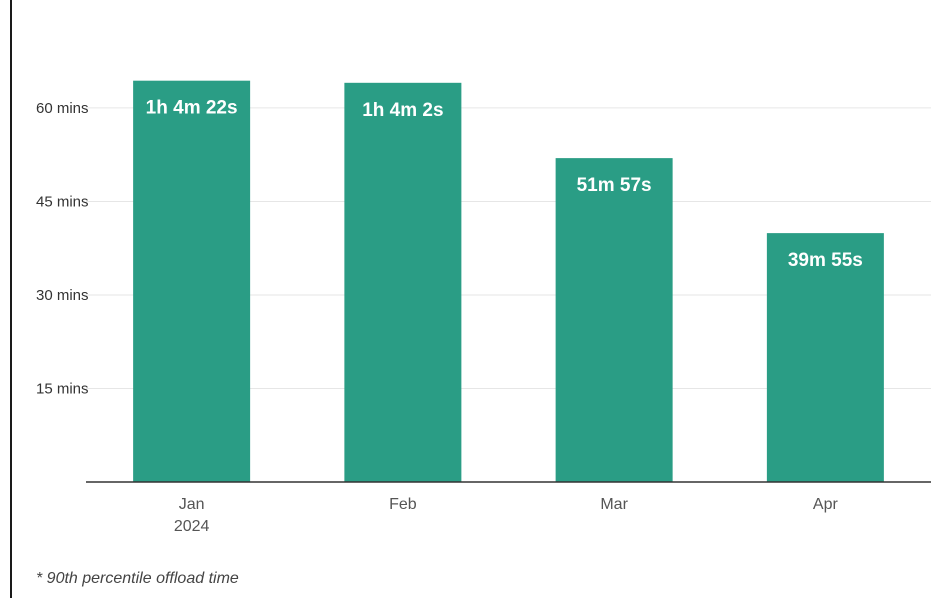 The width and height of the screenshot is (931, 598). What do you see at coordinates (403, 504) in the screenshot?
I see `x-tick-label: Feb` at bounding box center [403, 504].